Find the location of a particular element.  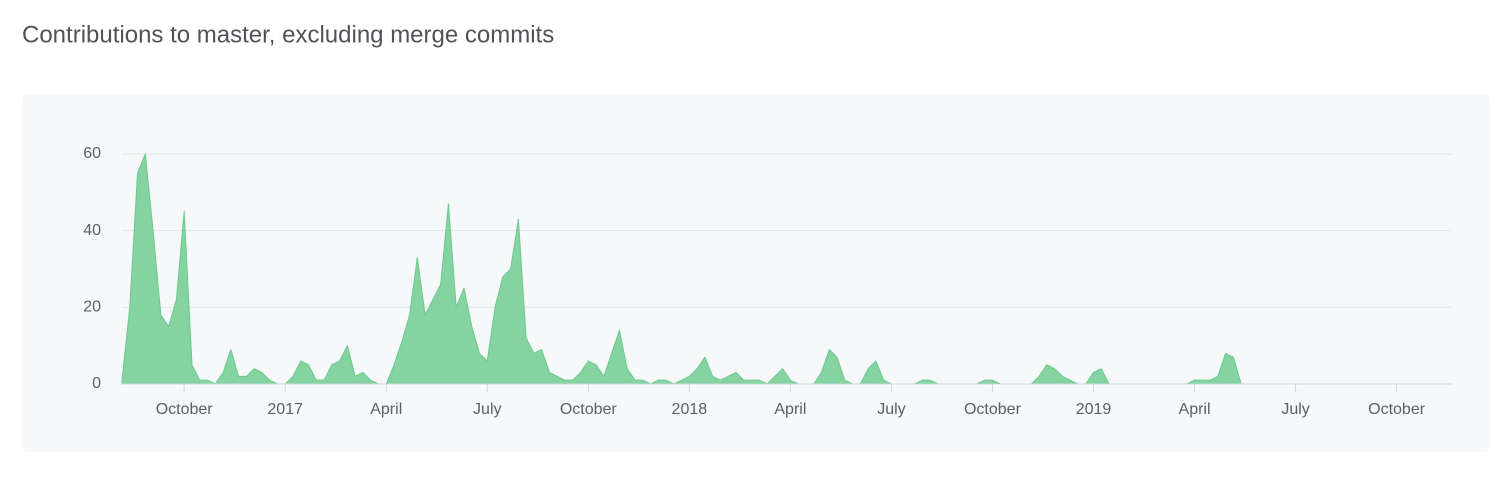

x-tick-label: 2018 is located at coordinates (690, 409).